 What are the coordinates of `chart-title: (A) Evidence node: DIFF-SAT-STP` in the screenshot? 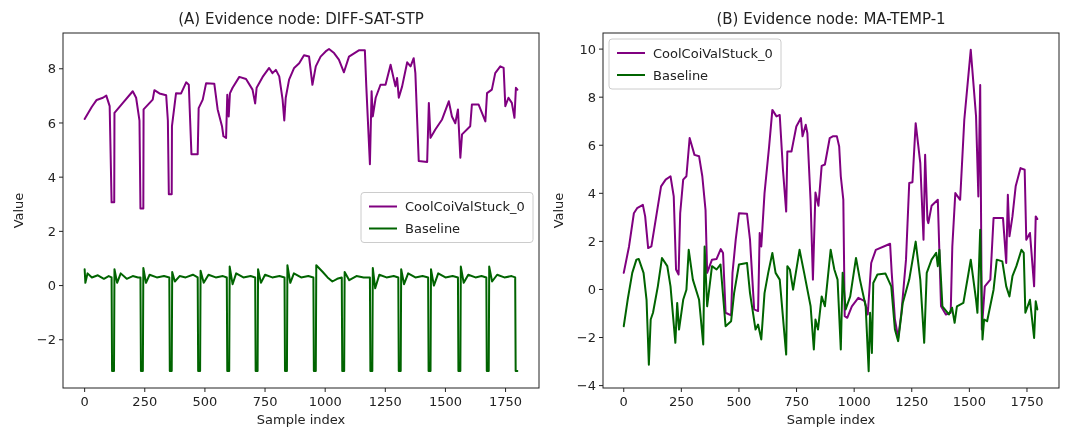 It's located at (301, 19).